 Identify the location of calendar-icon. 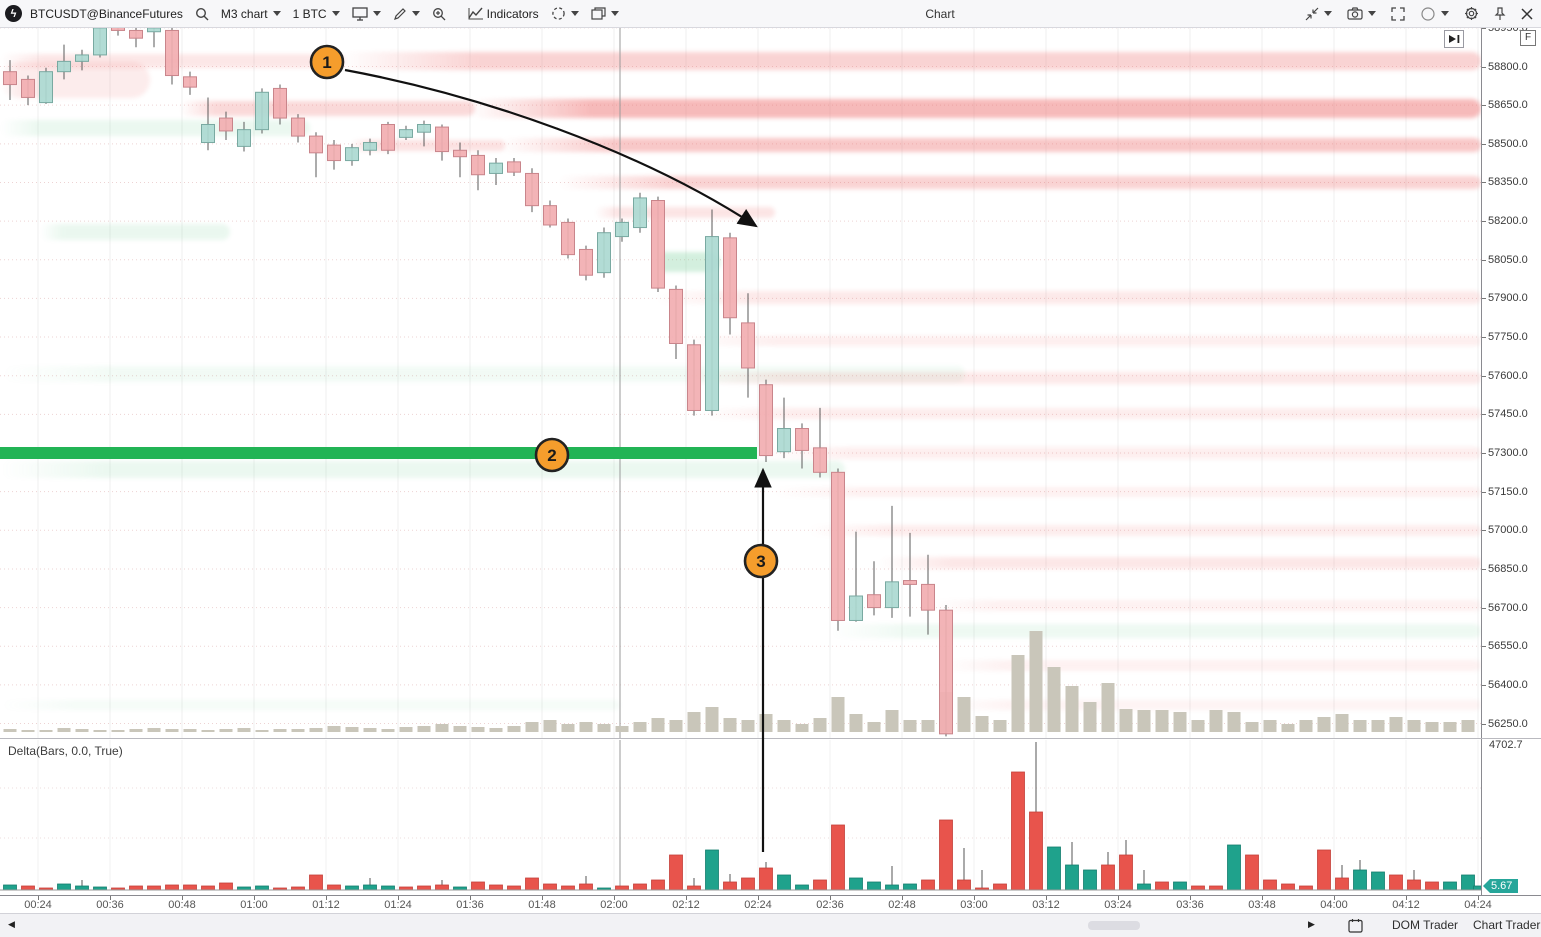
(1355, 926).